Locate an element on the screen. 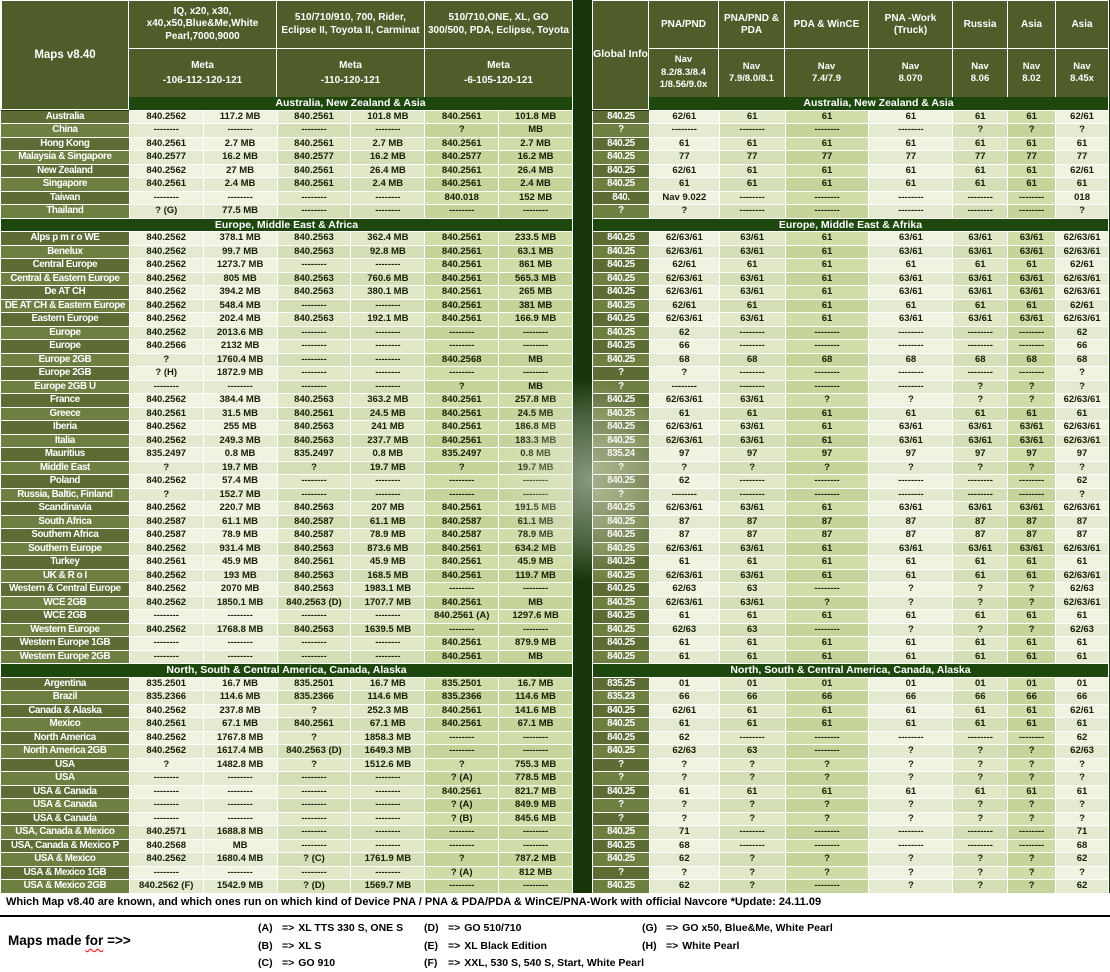  data-cell: 1760.4 MB is located at coordinates (240, 360).